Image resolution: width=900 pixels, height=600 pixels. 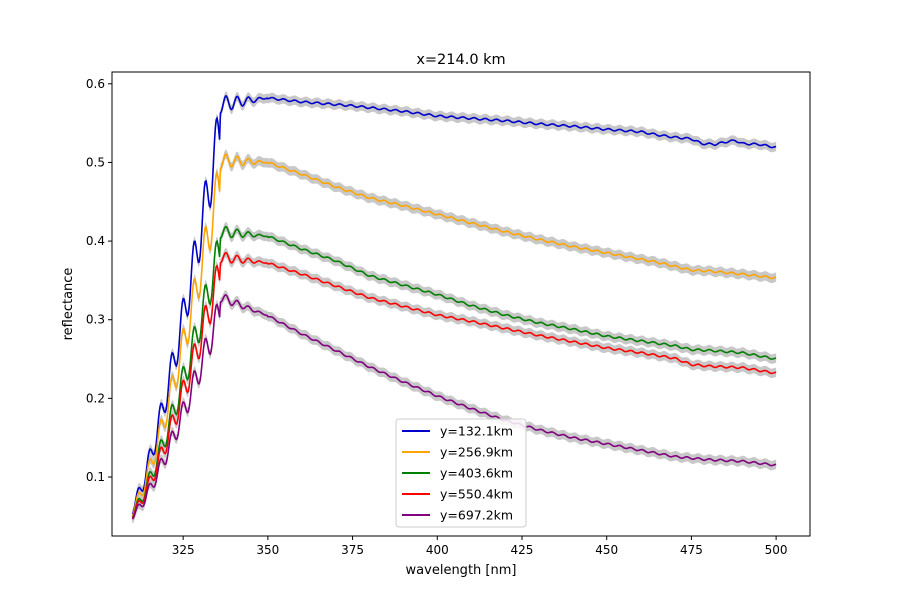 I want to click on legend-label: y=403.6km, so click(x=476, y=473).